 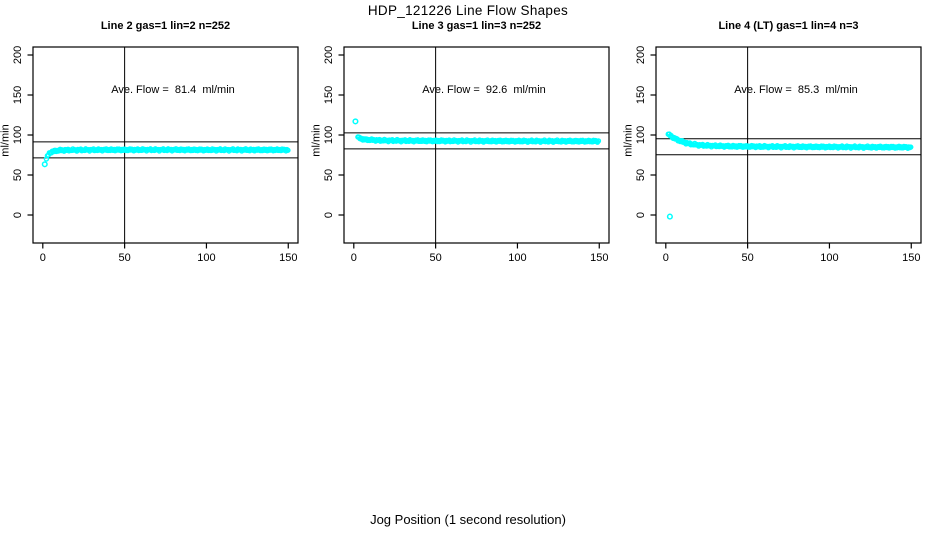 I want to click on figure-title: HDP_121226 Line Flow Shapes, so click(x=468, y=10).